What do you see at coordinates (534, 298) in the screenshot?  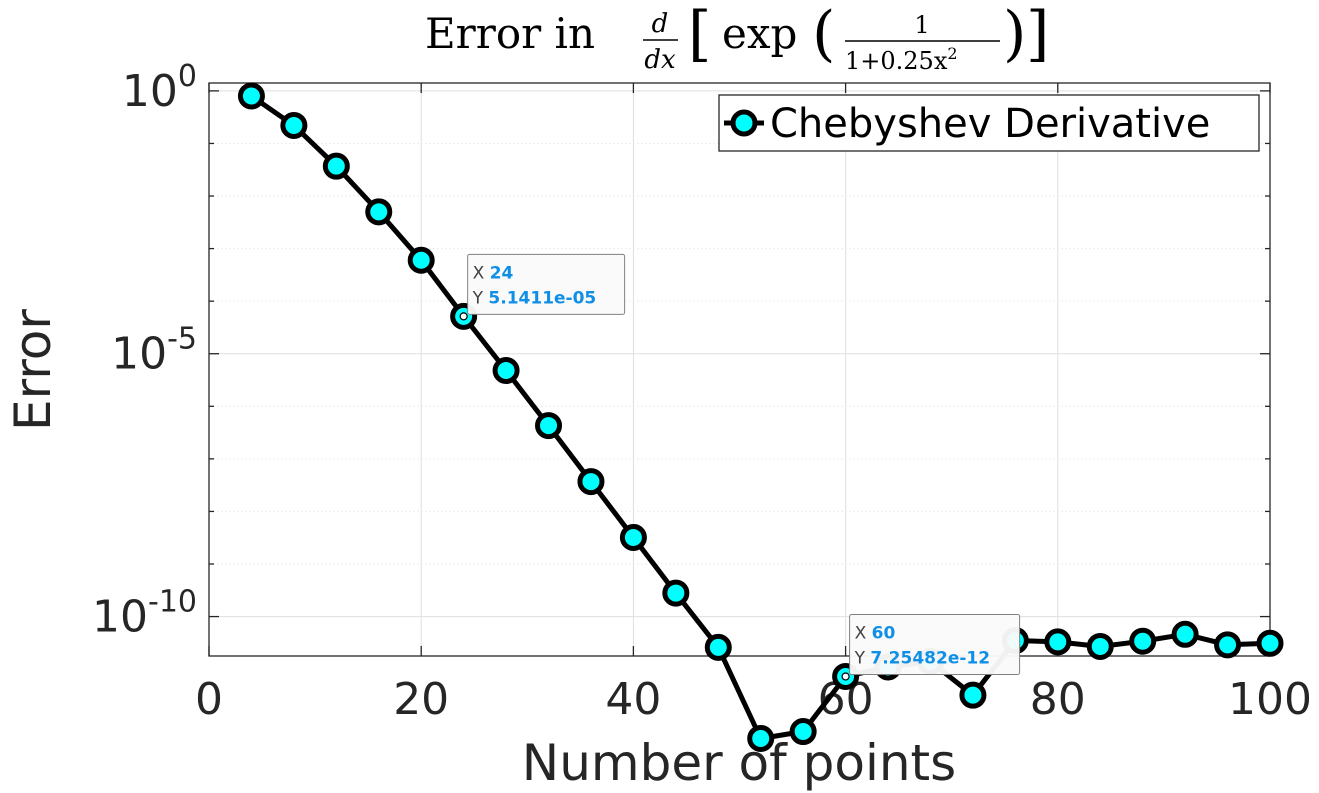 I see `datatip-y-row: Y 5.1411e-05` at bounding box center [534, 298].